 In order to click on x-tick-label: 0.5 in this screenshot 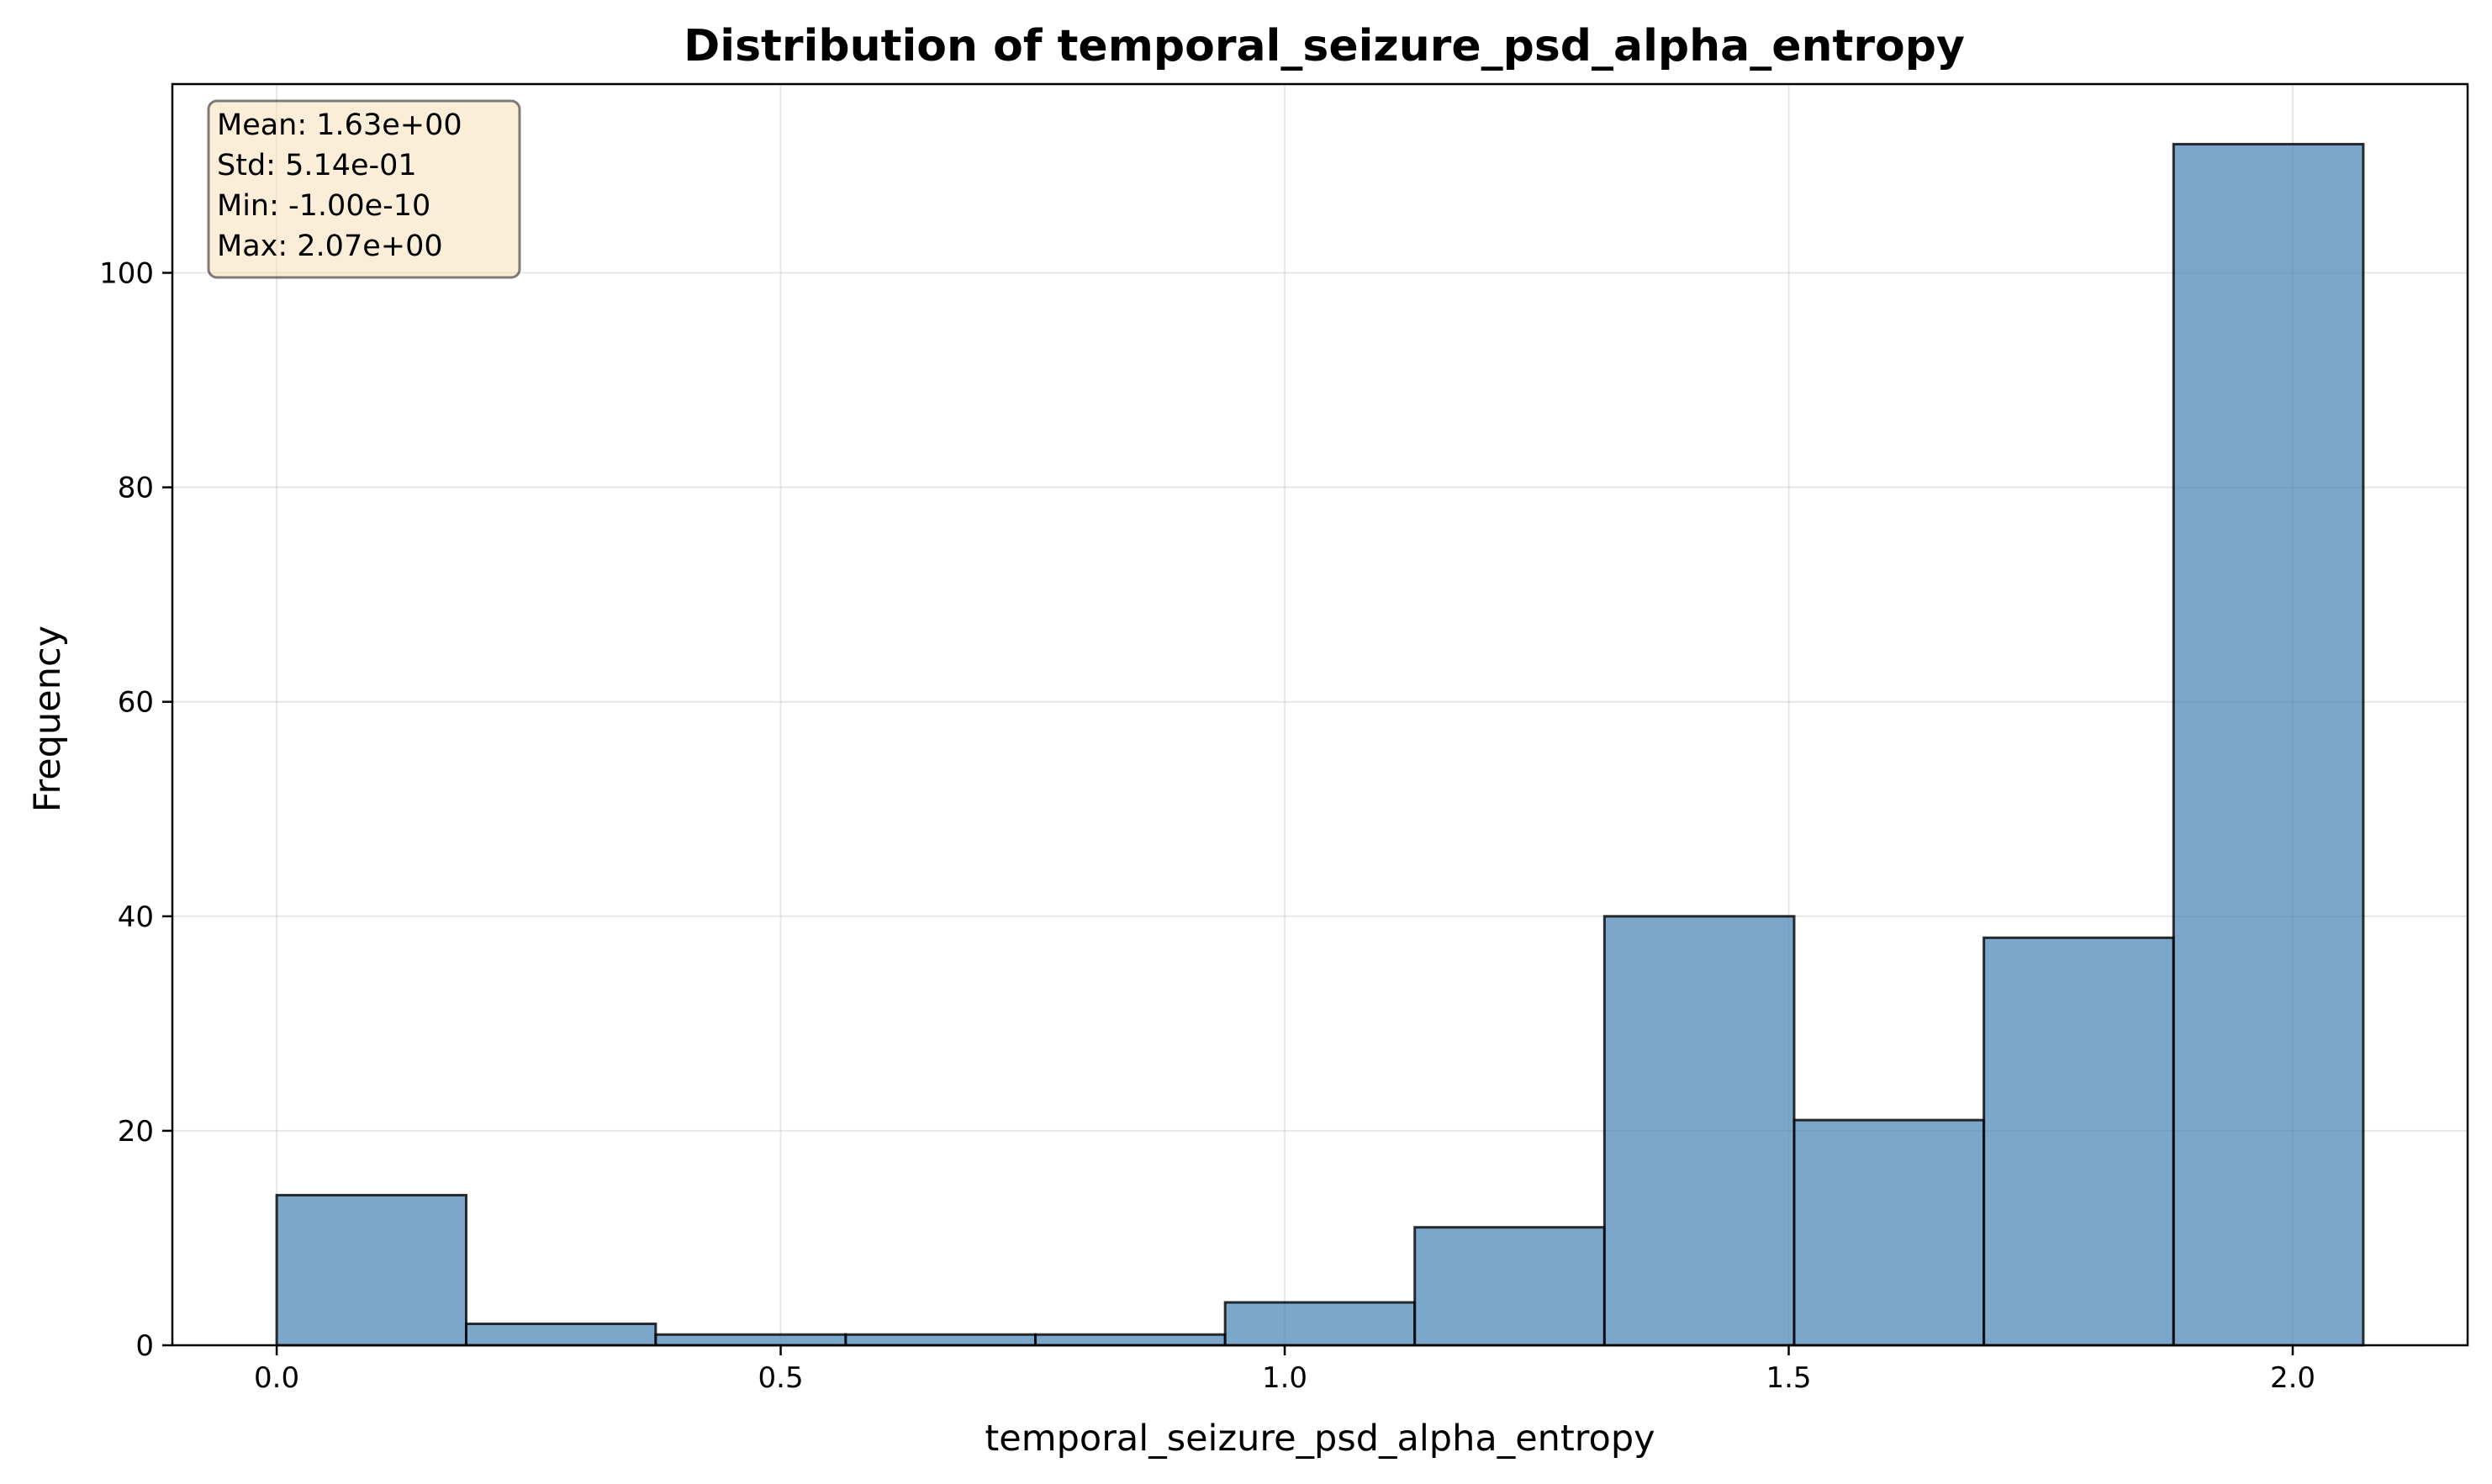, I will do `click(781, 1378)`.